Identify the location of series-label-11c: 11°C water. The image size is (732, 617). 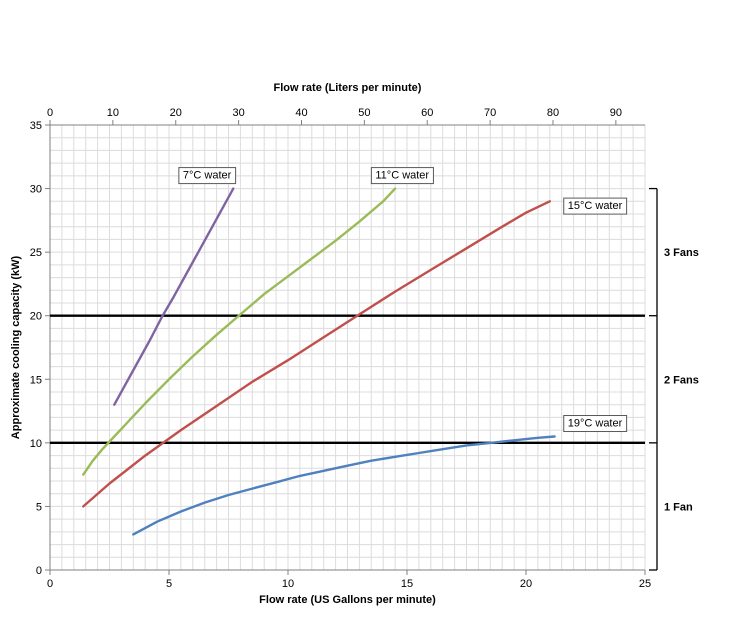
(402, 176).